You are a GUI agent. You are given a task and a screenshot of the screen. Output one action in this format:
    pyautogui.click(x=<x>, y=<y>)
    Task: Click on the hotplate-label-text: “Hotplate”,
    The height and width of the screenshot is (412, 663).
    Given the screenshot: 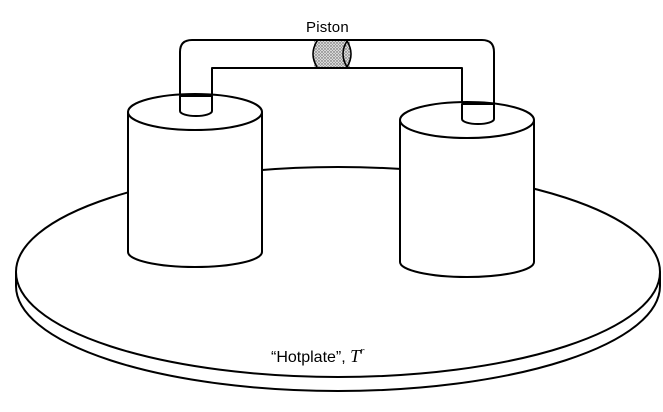 What is the action you would take?
    pyautogui.click(x=310, y=357)
    